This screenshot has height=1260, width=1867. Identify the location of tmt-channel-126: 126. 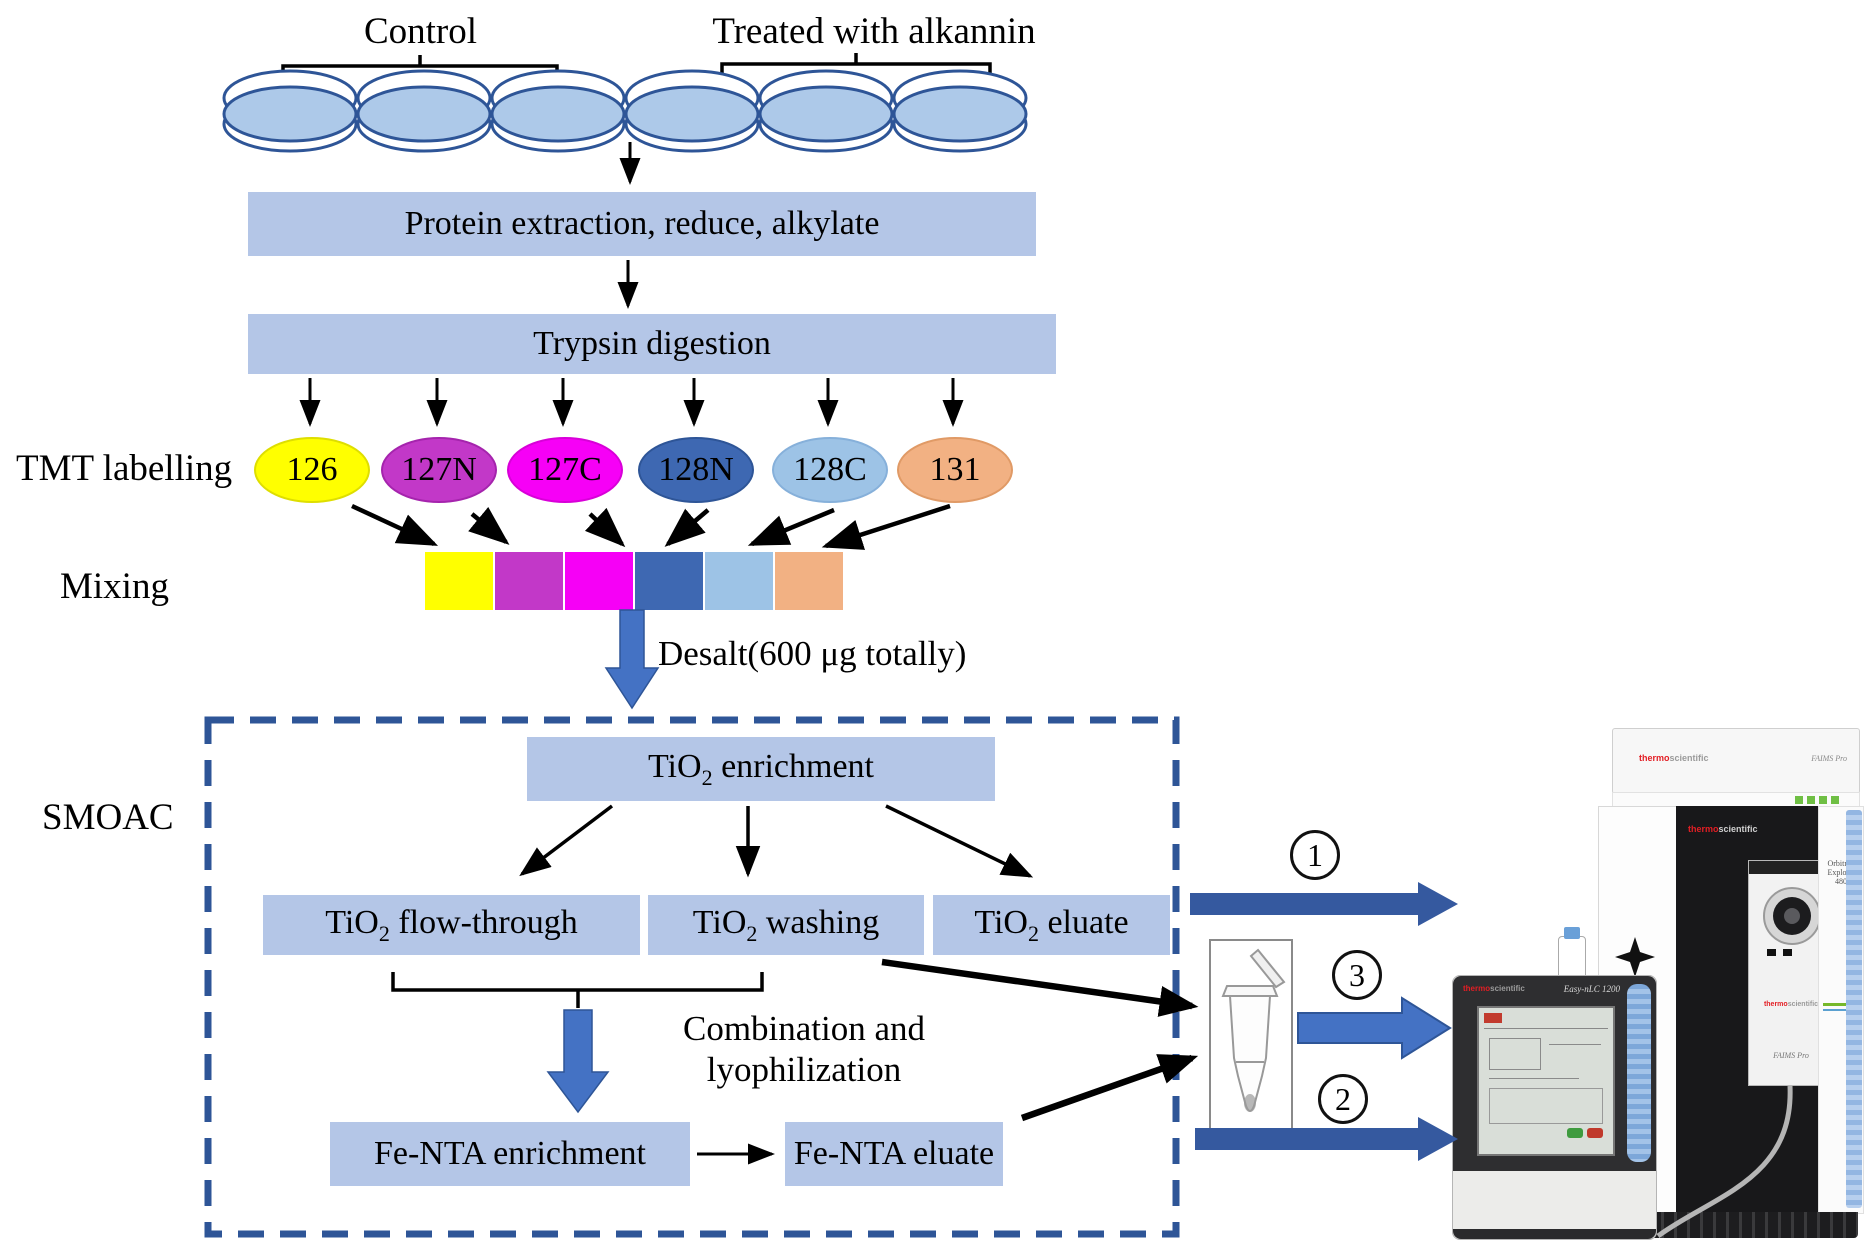
(312, 470).